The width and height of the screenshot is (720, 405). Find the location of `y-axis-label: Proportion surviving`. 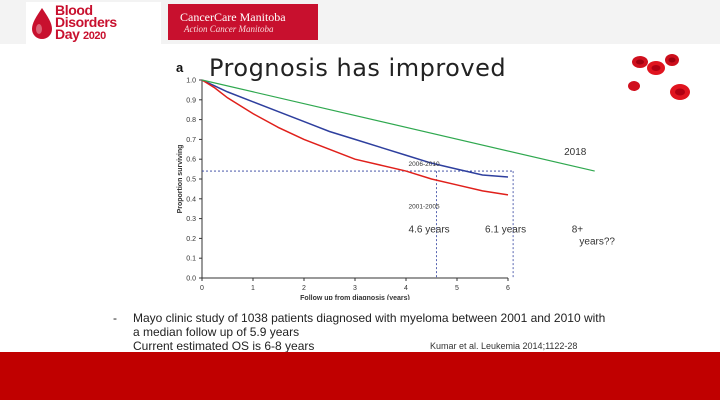

y-axis-label: Proportion surviving is located at coordinates (180, 179).